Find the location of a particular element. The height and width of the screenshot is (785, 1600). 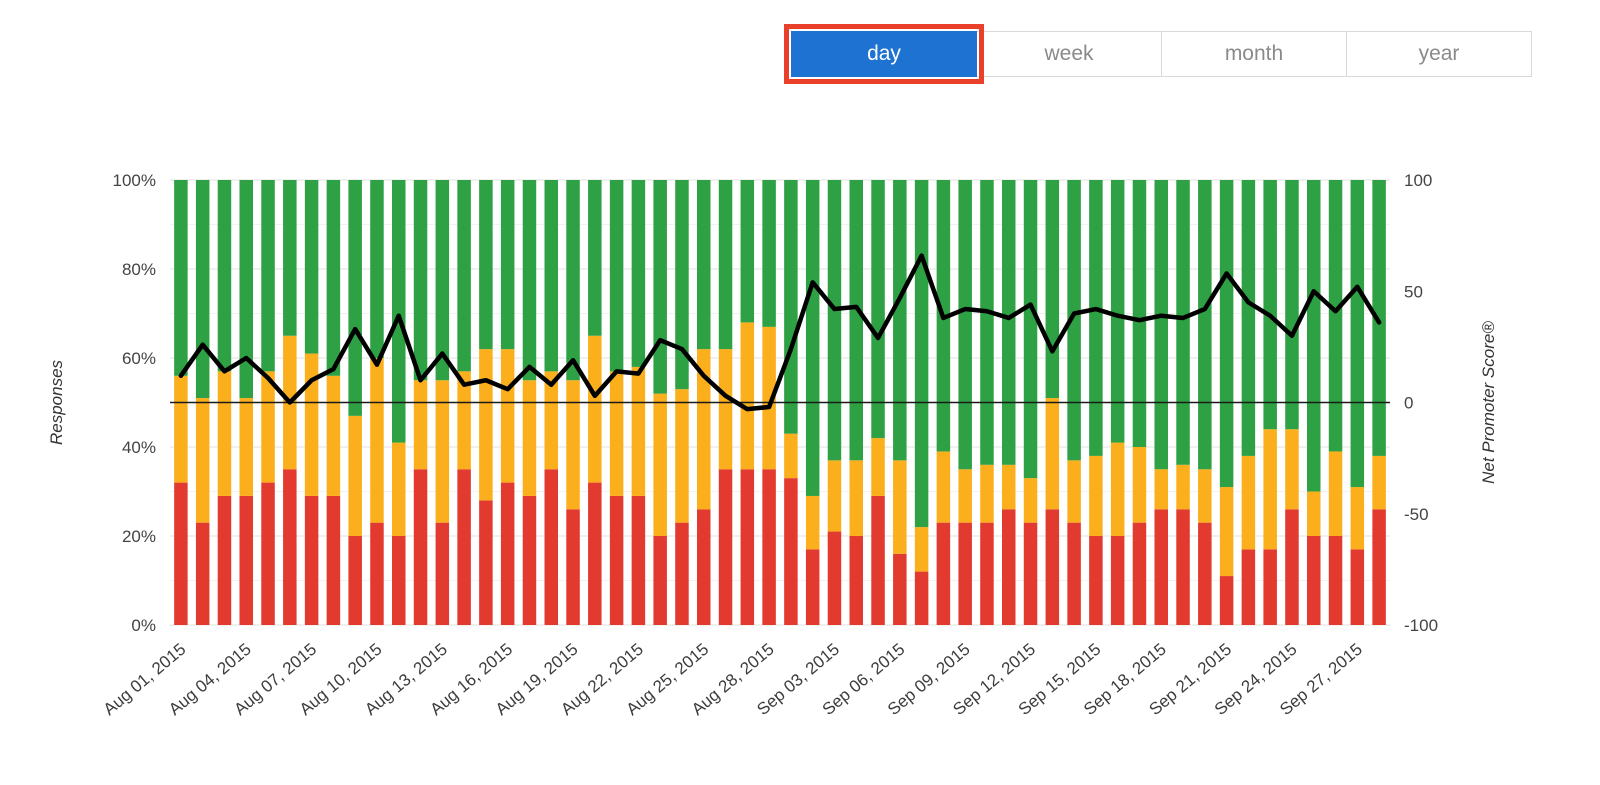

interval-button-year: year is located at coordinates (1439, 54).